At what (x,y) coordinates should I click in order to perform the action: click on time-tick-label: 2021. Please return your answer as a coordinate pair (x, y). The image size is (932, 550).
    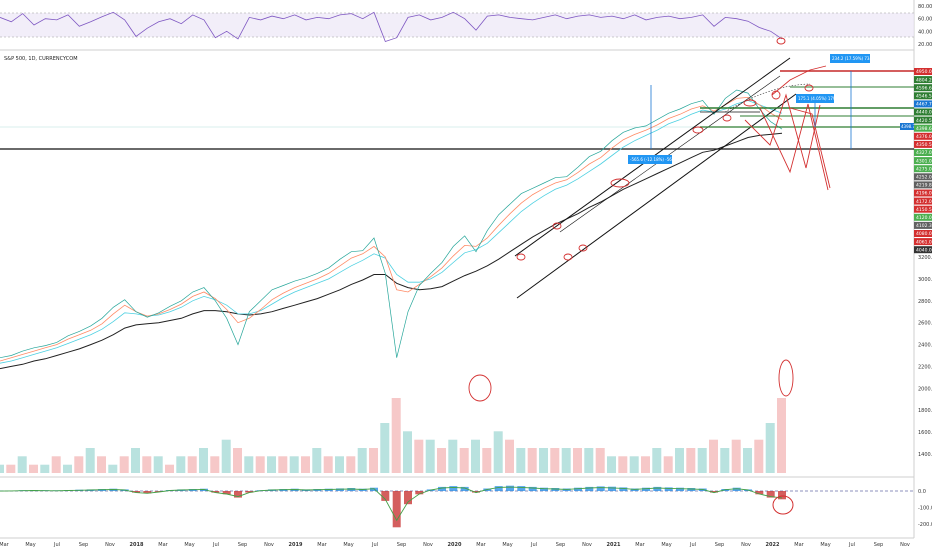
    Looking at the image, I should click on (614, 545).